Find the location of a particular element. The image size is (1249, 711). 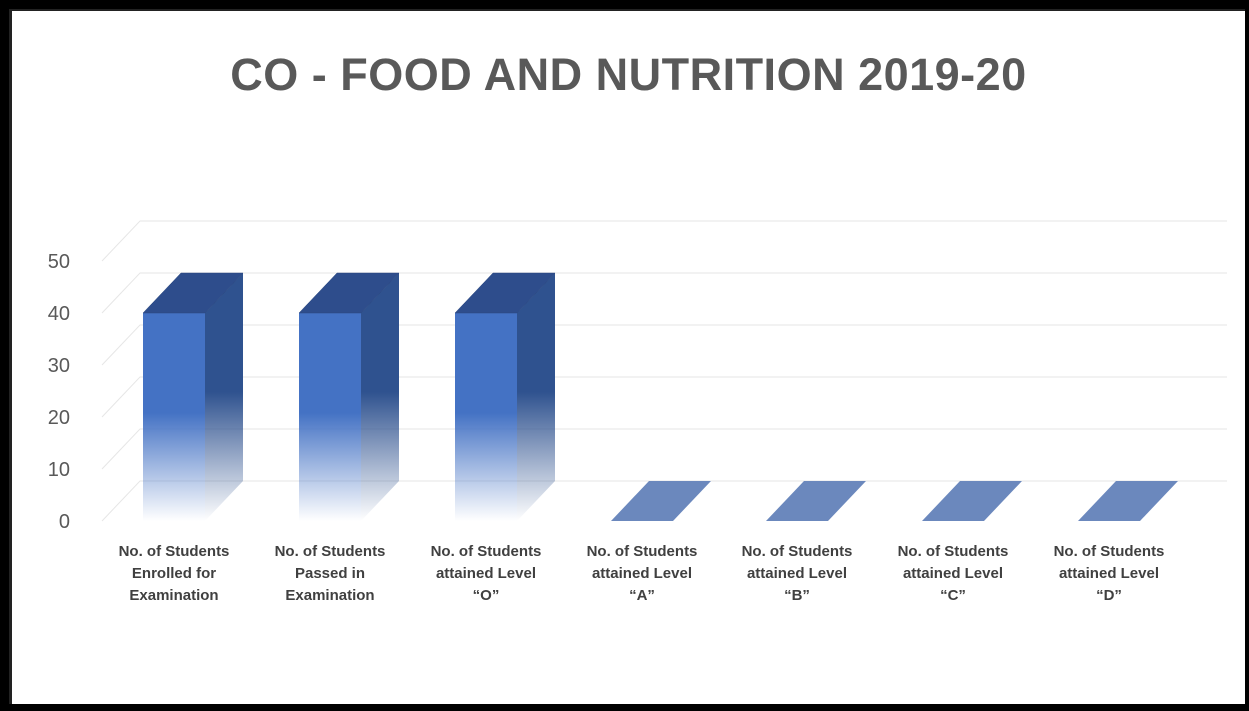

x-category-line: “O” is located at coordinates (486, 595).